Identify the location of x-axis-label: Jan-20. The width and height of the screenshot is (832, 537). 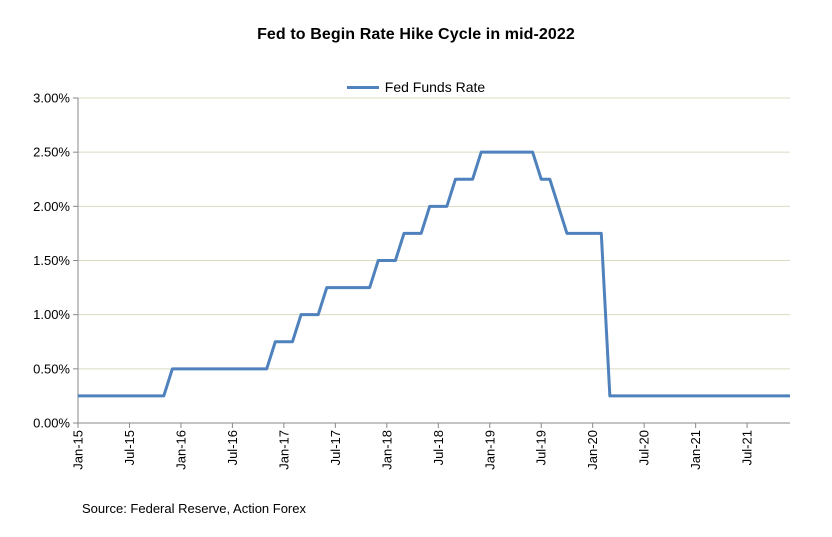
(592, 450).